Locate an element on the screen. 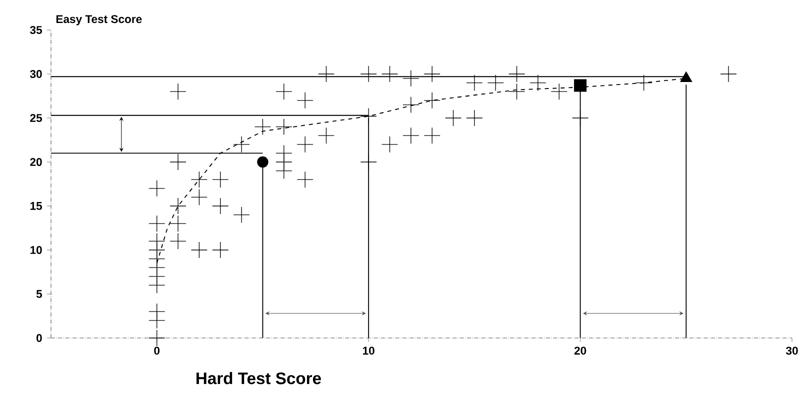 This screenshot has width=800, height=402. x-tick-label: 0 is located at coordinates (157, 350).